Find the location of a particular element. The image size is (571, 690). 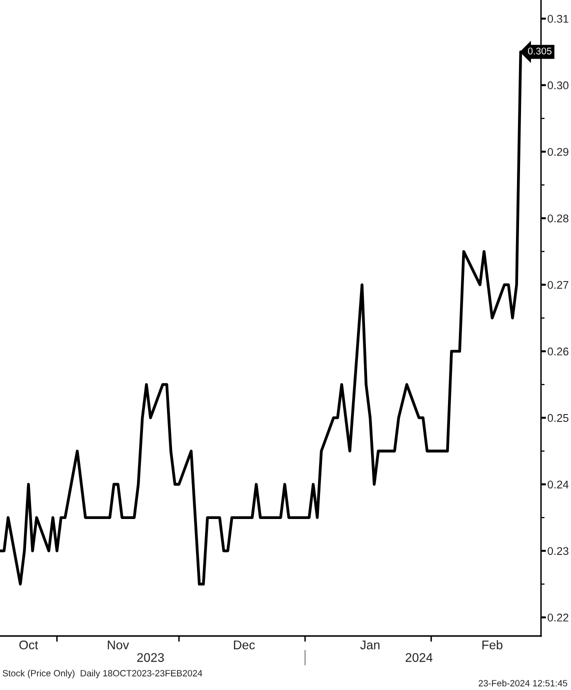

y-tick-label: 0.25 is located at coordinates (558, 418).